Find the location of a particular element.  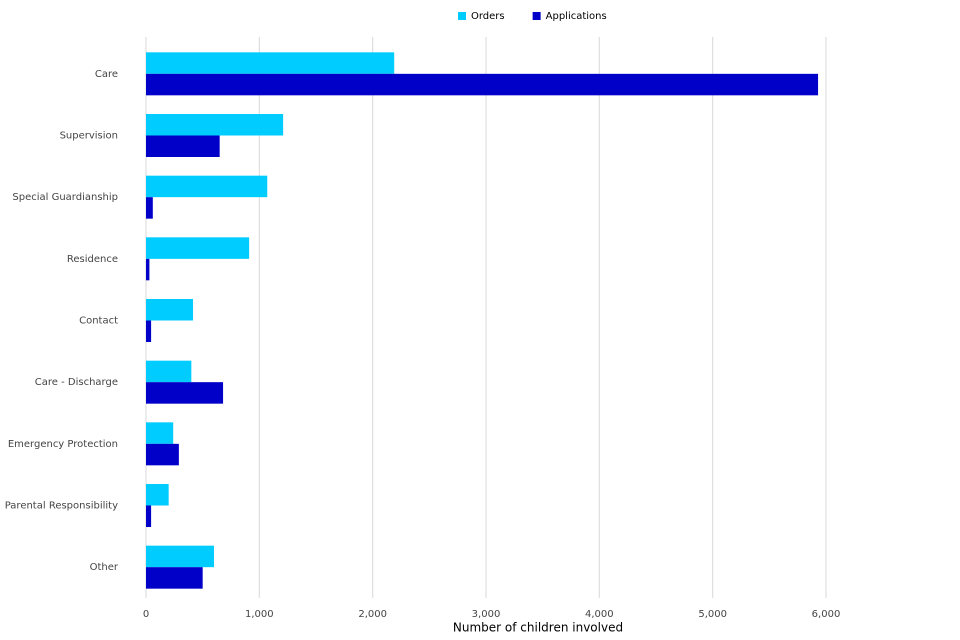

y-tick-label: Parental Responsibility is located at coordinates (61, 506).